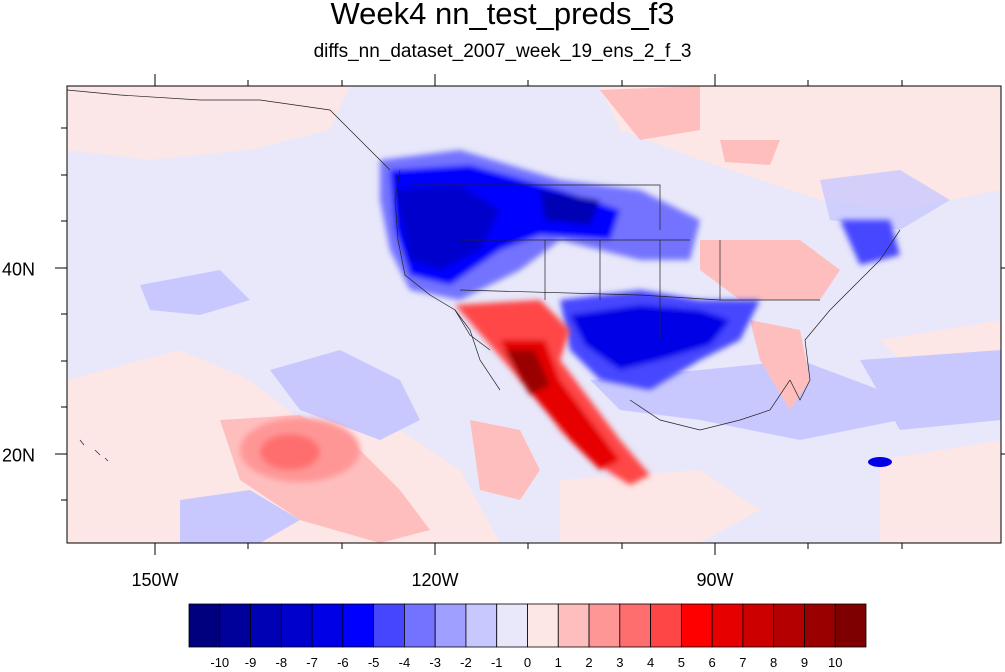 The image size is (1005, 672). Describe the element at coordinates (804, 662) in the screenshot. I see `colorbar-label: 9` at that location.